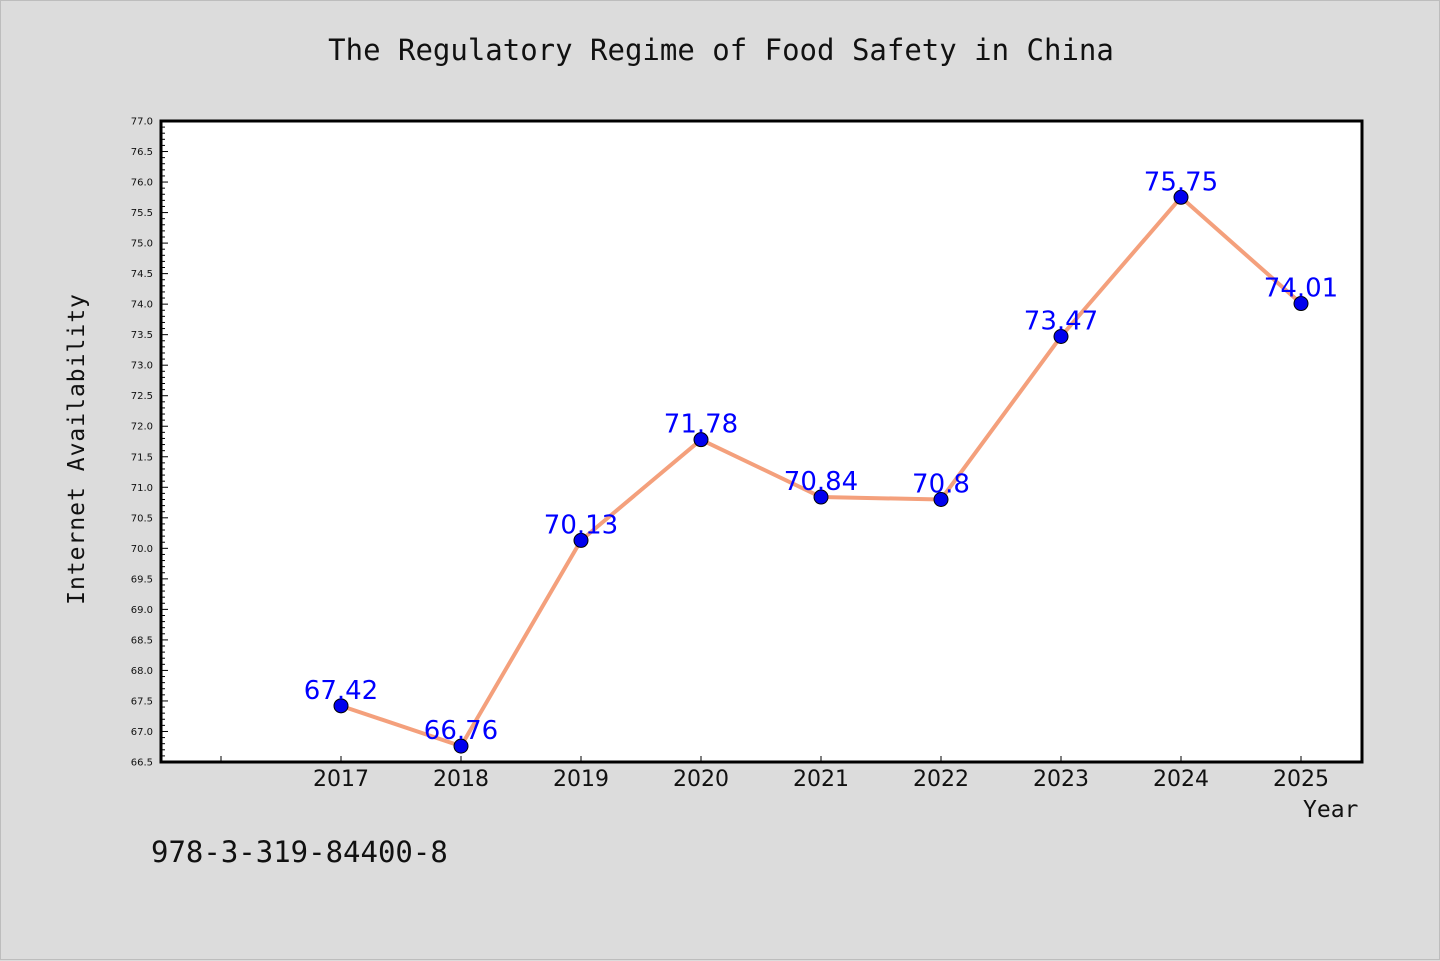  What do you see at coordinates (142, 183) in the screenshot?
I see `y-tick-label: 76.0` at bounding box center [142, 183].